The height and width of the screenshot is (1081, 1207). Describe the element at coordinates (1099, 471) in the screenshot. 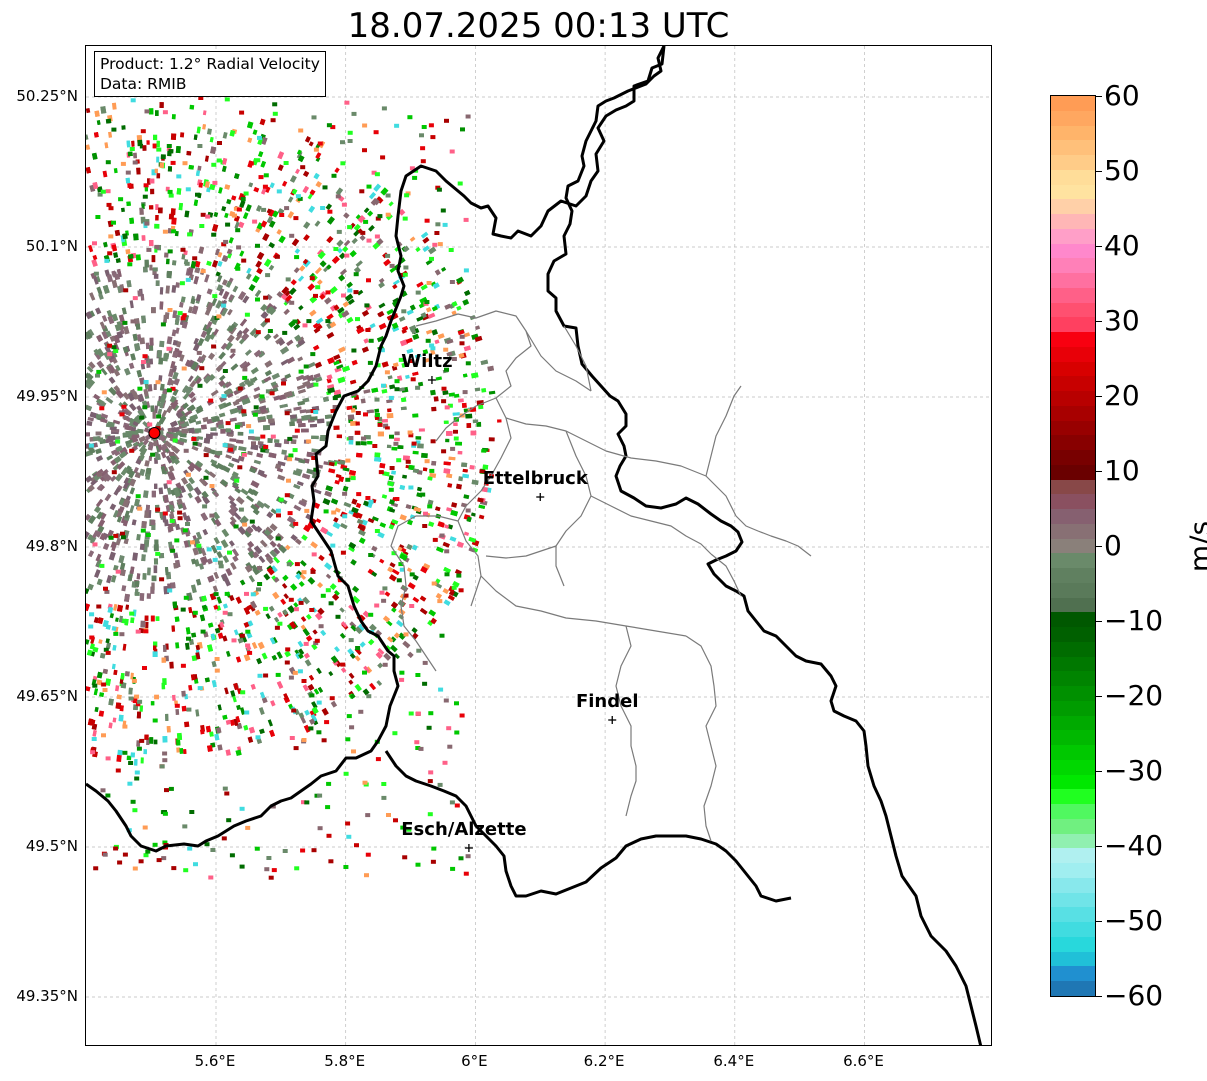

I see `colorbar-tick-mark` at that location.